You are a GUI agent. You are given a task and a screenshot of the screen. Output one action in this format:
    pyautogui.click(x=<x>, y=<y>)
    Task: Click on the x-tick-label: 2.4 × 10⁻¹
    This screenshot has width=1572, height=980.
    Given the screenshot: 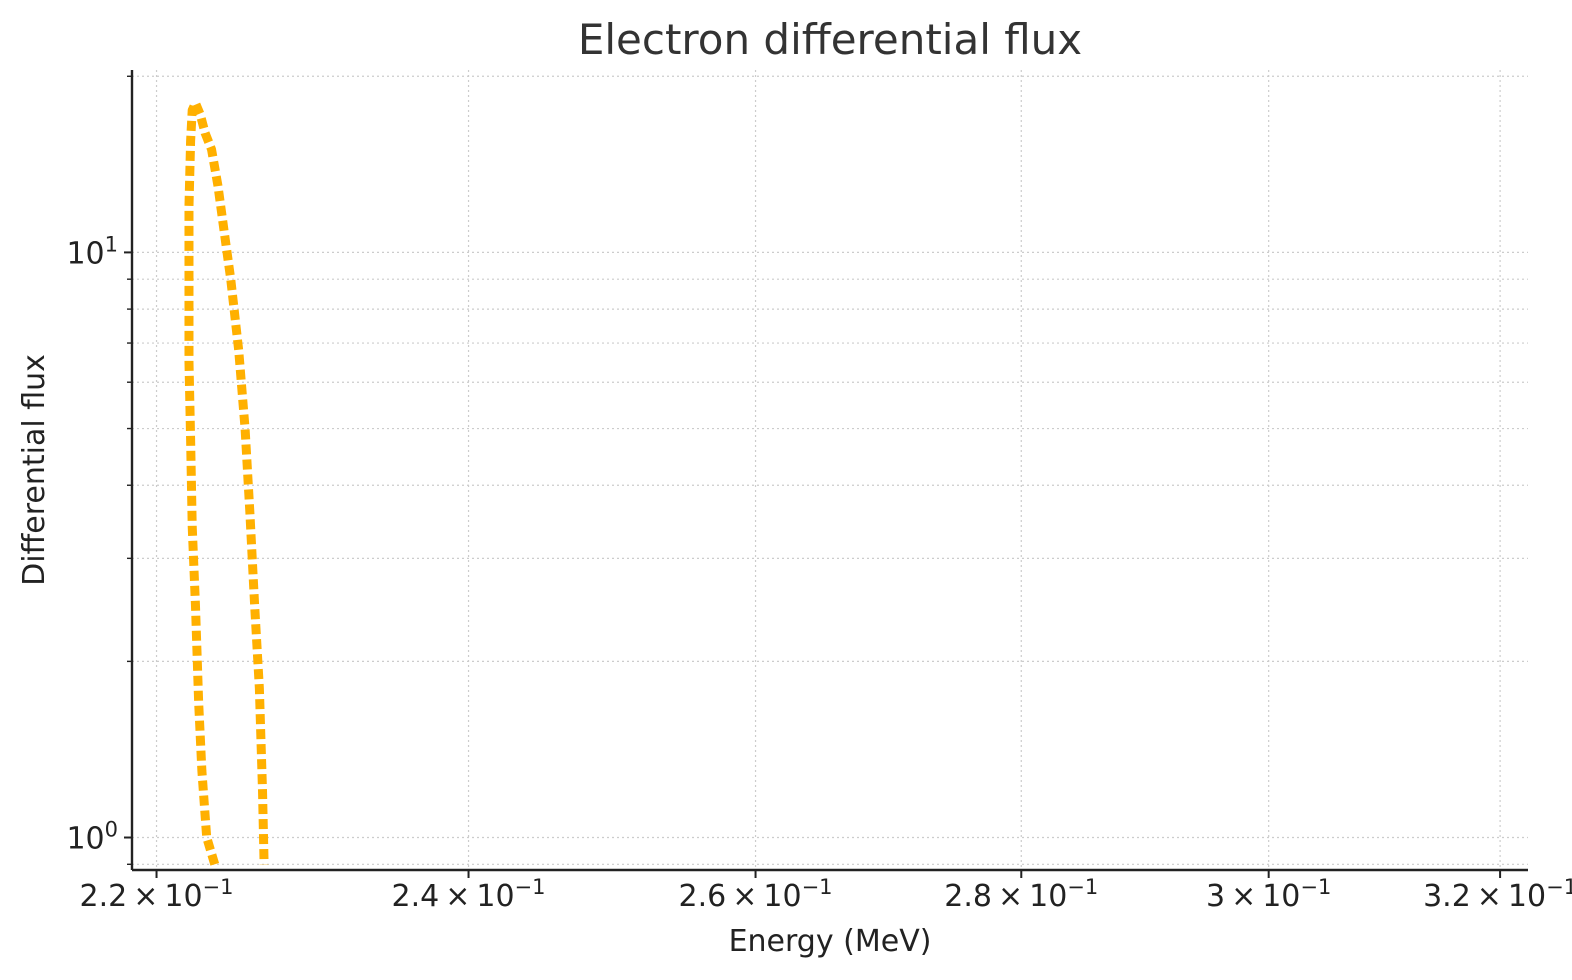 What is the action you would take?
    pyautogui.click(x=469, y=894)
    